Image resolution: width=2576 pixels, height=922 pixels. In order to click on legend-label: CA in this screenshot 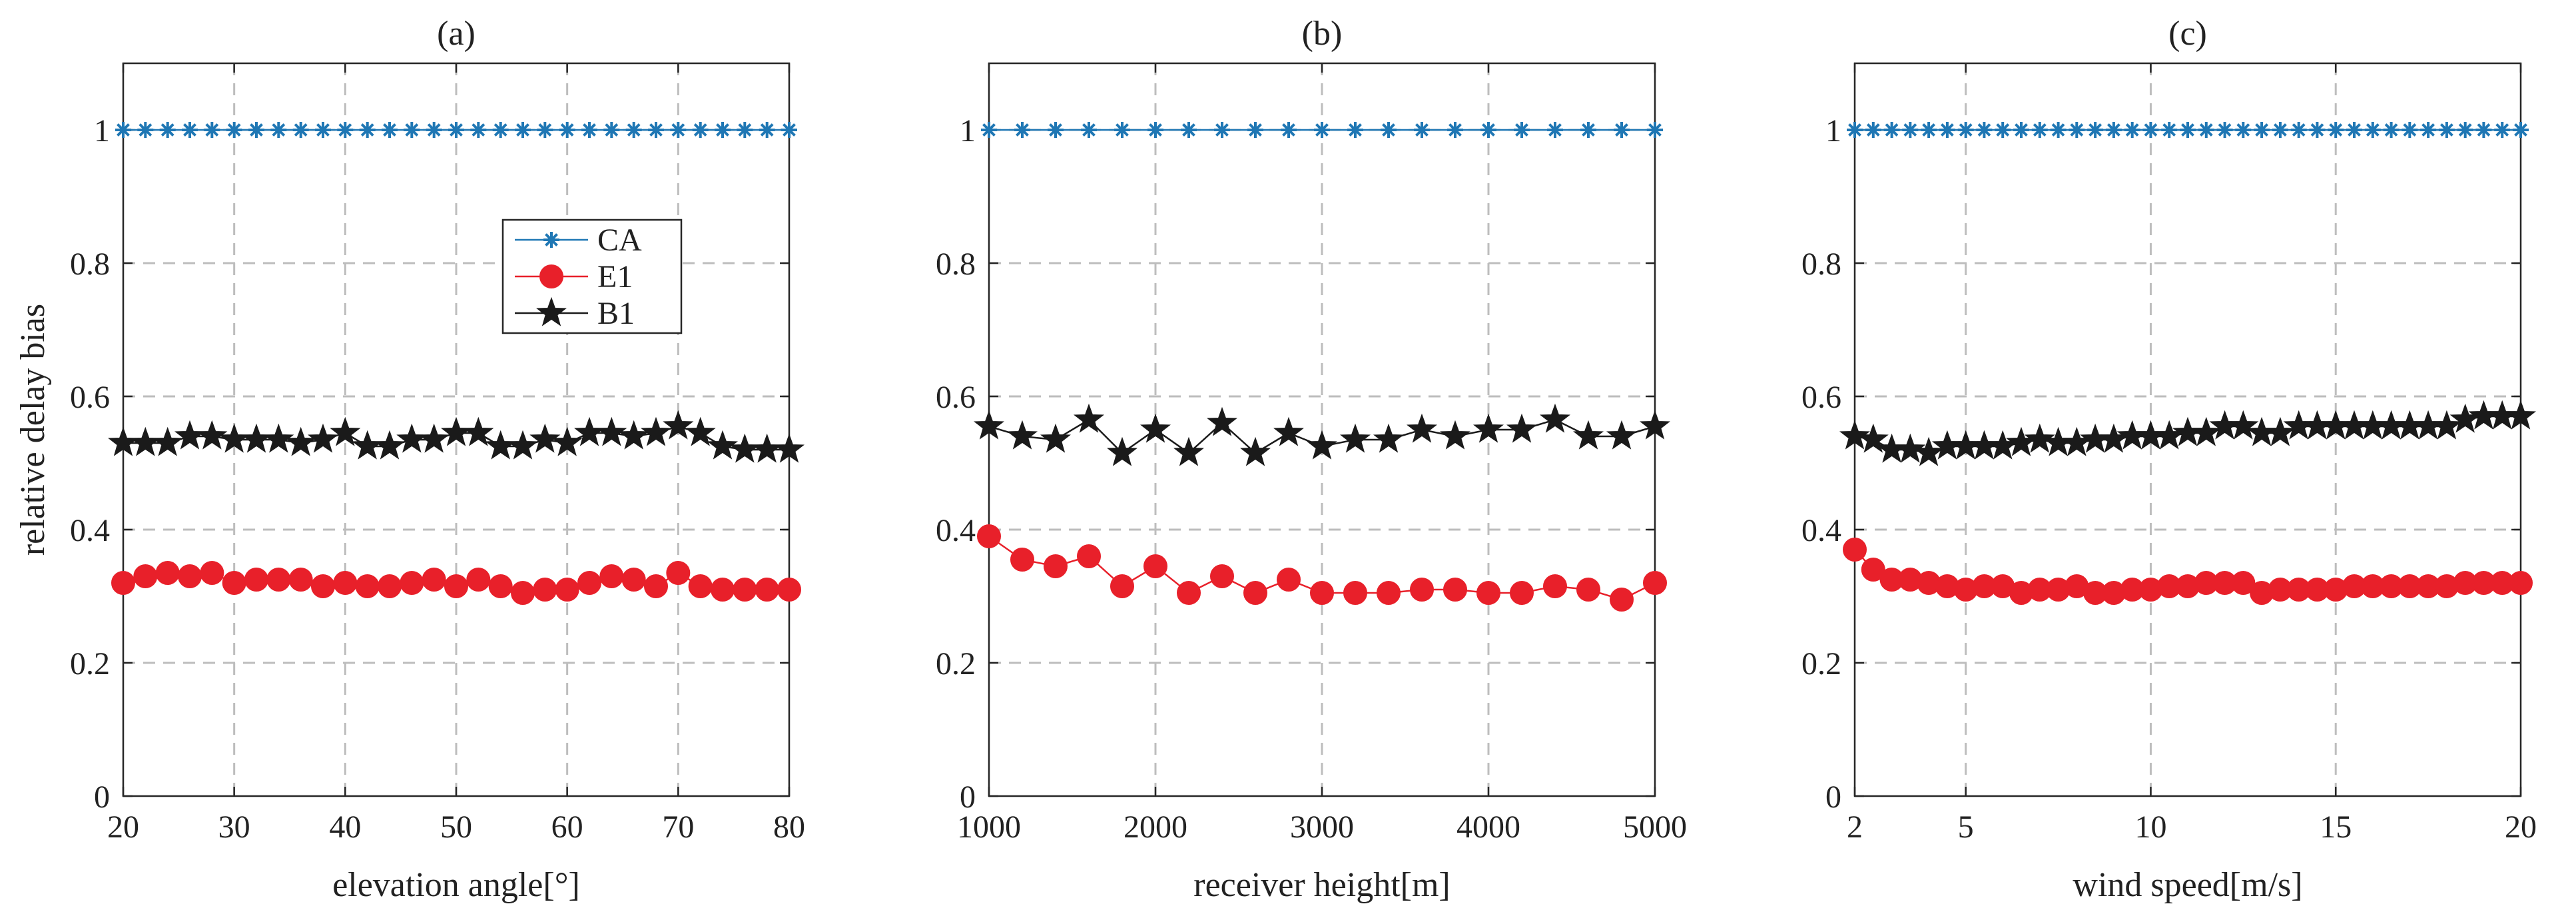, I will do `click(619, 240)`.